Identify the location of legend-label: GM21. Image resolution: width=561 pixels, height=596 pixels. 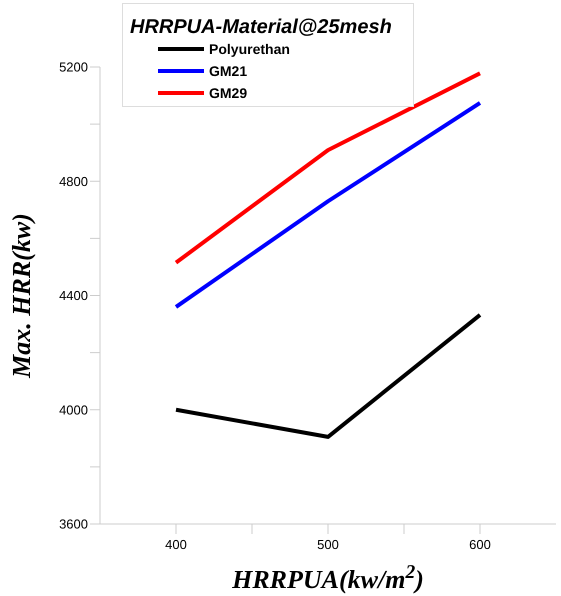
(228, 71).